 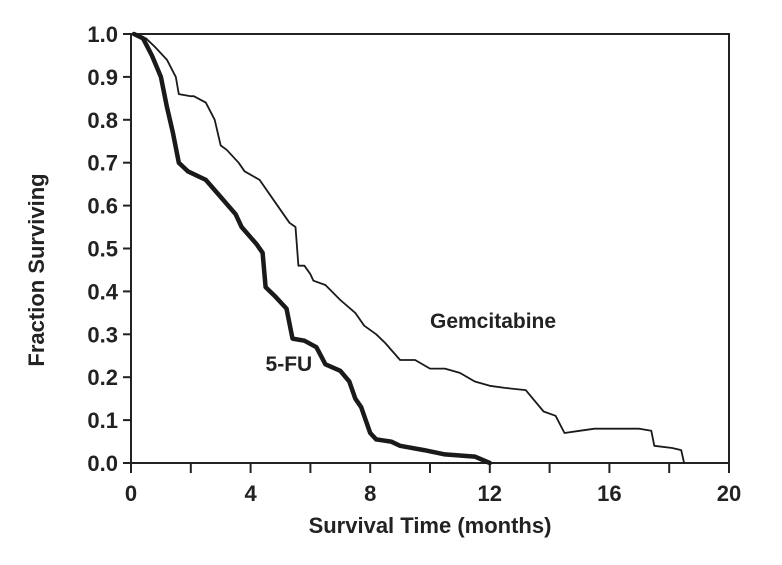 What do you see at coordinates (490, 493) in the screenshot?
I see `x-tick-label: 12` at bounding box center [490, 493].